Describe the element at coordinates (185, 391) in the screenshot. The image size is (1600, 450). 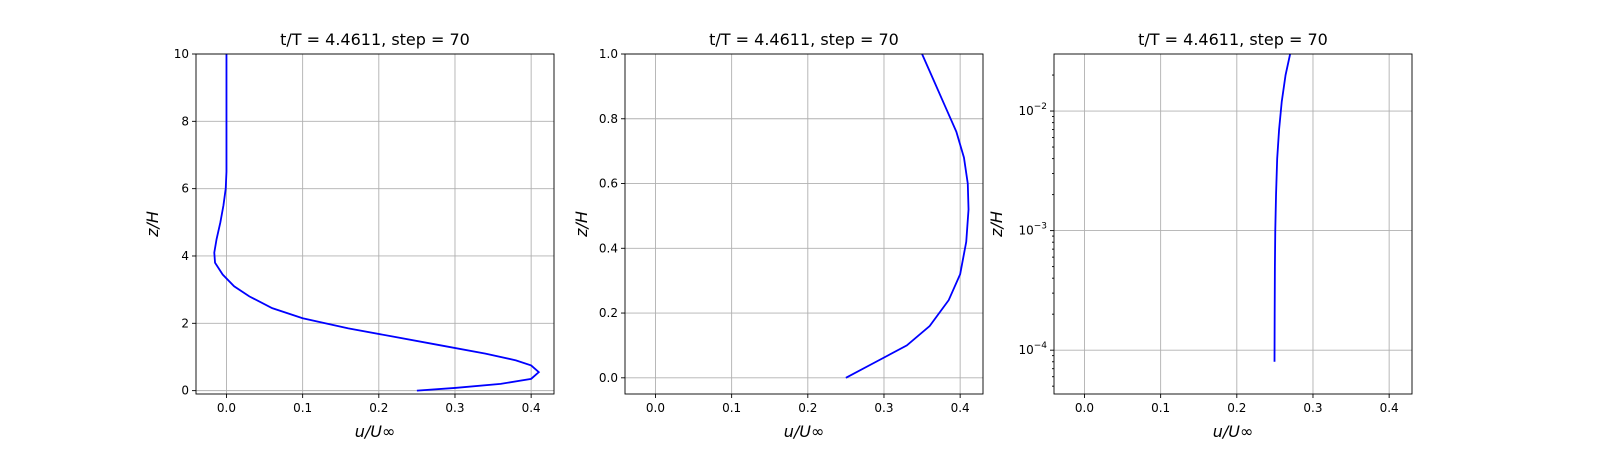
I see `y-tick-label: 0` at that location.